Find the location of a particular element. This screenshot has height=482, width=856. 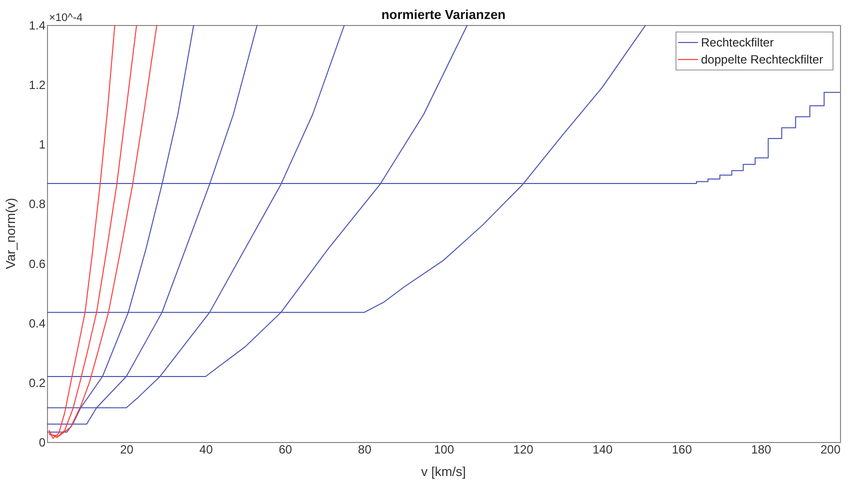

y-tick-label: 0 is located at coordinates (42, 443).